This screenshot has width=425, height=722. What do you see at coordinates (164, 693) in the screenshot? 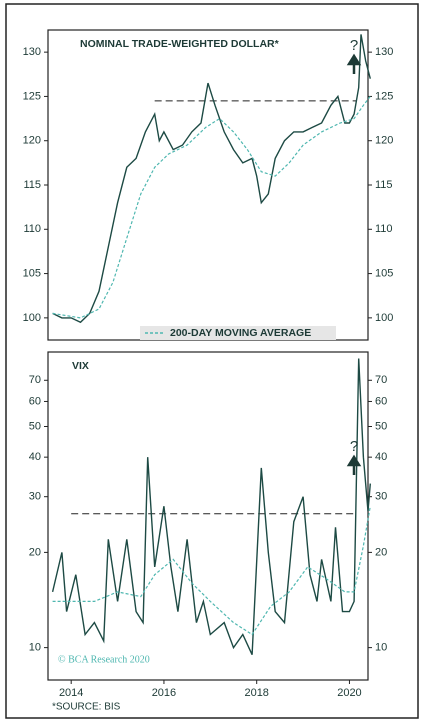
I see `x-tick-label: 2016` at bounding box center [164, 693].